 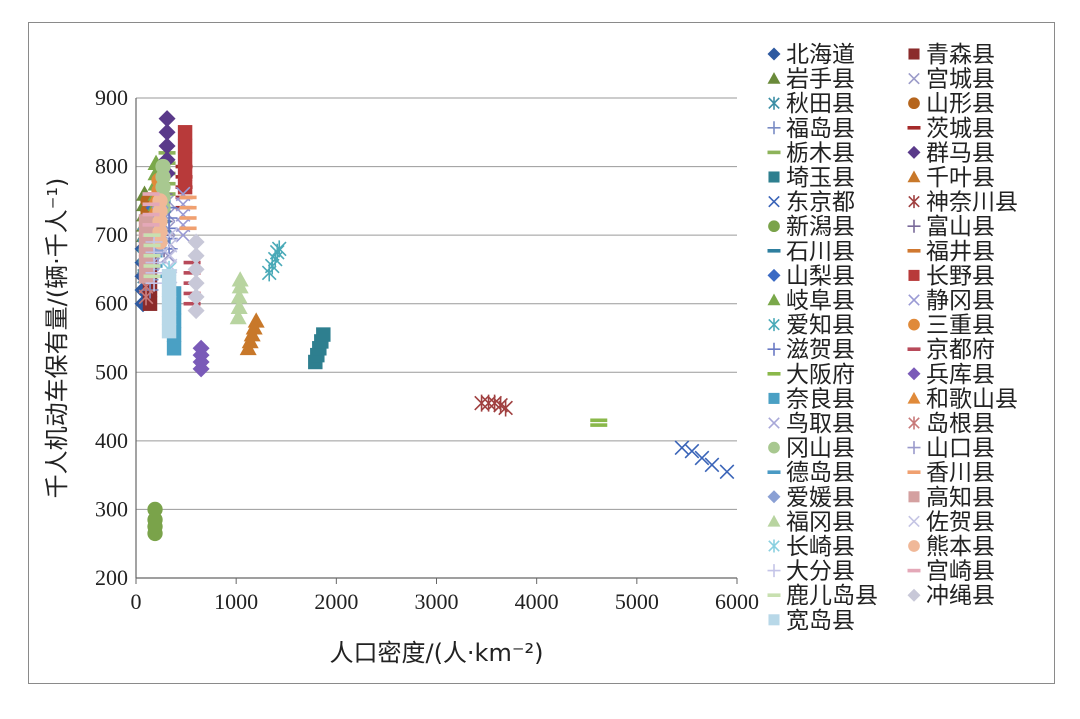 I want to click on legend-item: 富山县, so click(x=951, y=227).